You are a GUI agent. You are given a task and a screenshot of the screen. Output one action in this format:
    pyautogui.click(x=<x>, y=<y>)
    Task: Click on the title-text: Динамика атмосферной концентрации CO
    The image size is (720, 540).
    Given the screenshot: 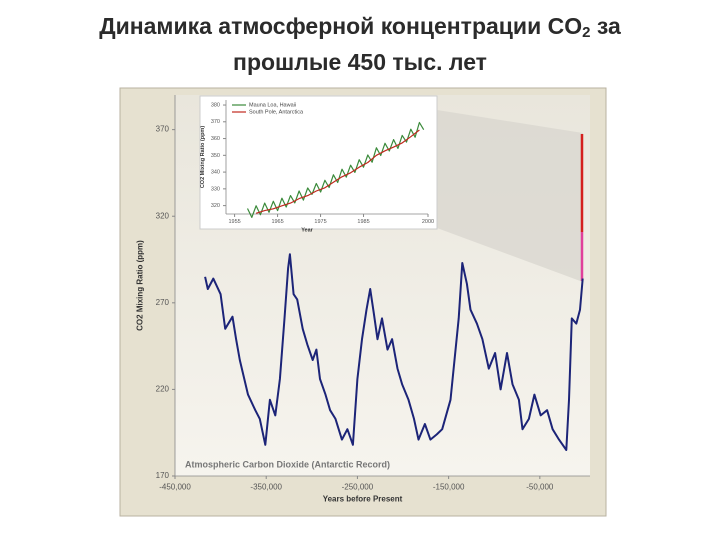 What is the action you would take?
    pyautogui.click(x=341, y=26)
    